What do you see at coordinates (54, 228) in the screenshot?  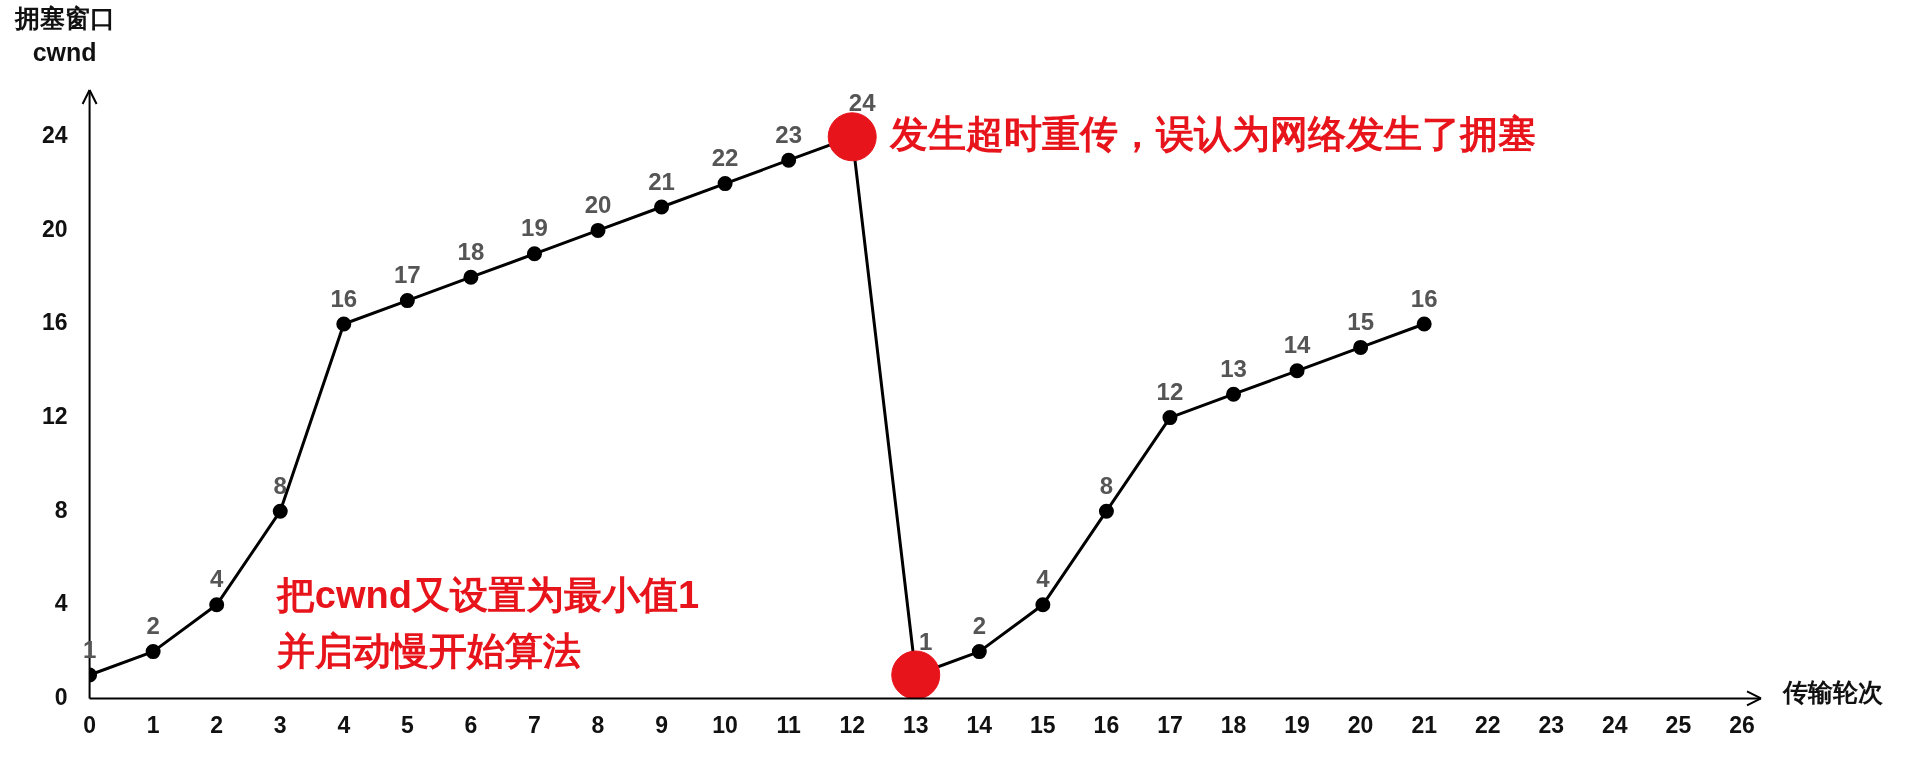 I see `y-tick-label: 20` at bounding box center [54, 228].